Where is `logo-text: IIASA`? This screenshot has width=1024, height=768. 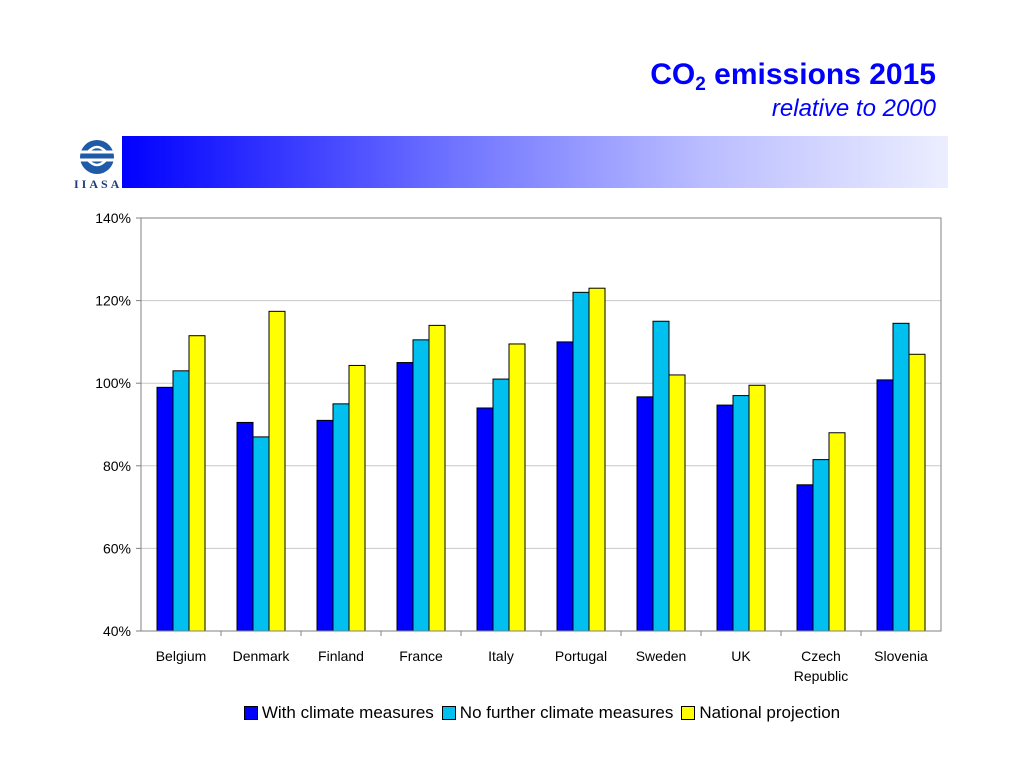
logo-text: IIASA is located at coordinates (98, 184).